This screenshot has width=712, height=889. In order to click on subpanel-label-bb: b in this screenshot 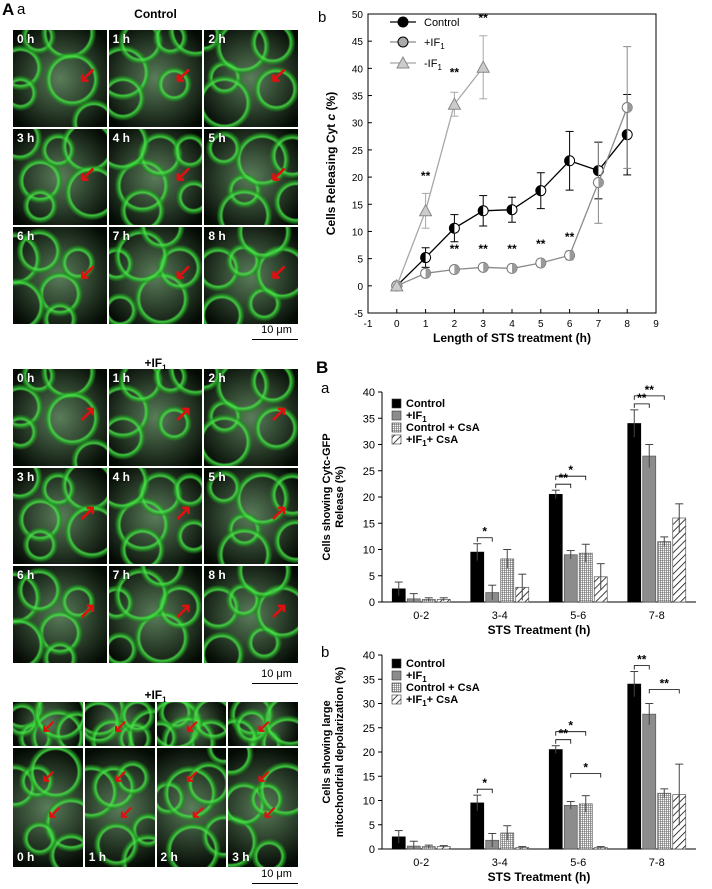, I will do `click(325, 652)`.